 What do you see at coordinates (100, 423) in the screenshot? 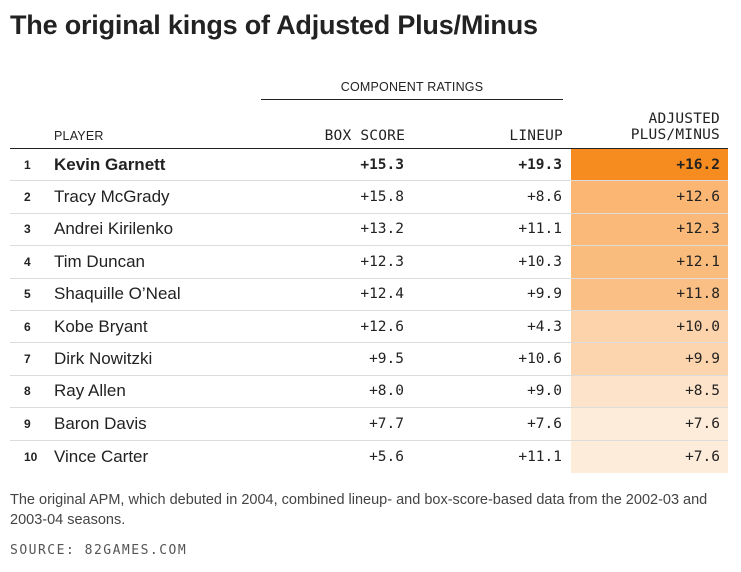
I see `player-name-cell: Baron Davis` at bounding box center [100, 423].